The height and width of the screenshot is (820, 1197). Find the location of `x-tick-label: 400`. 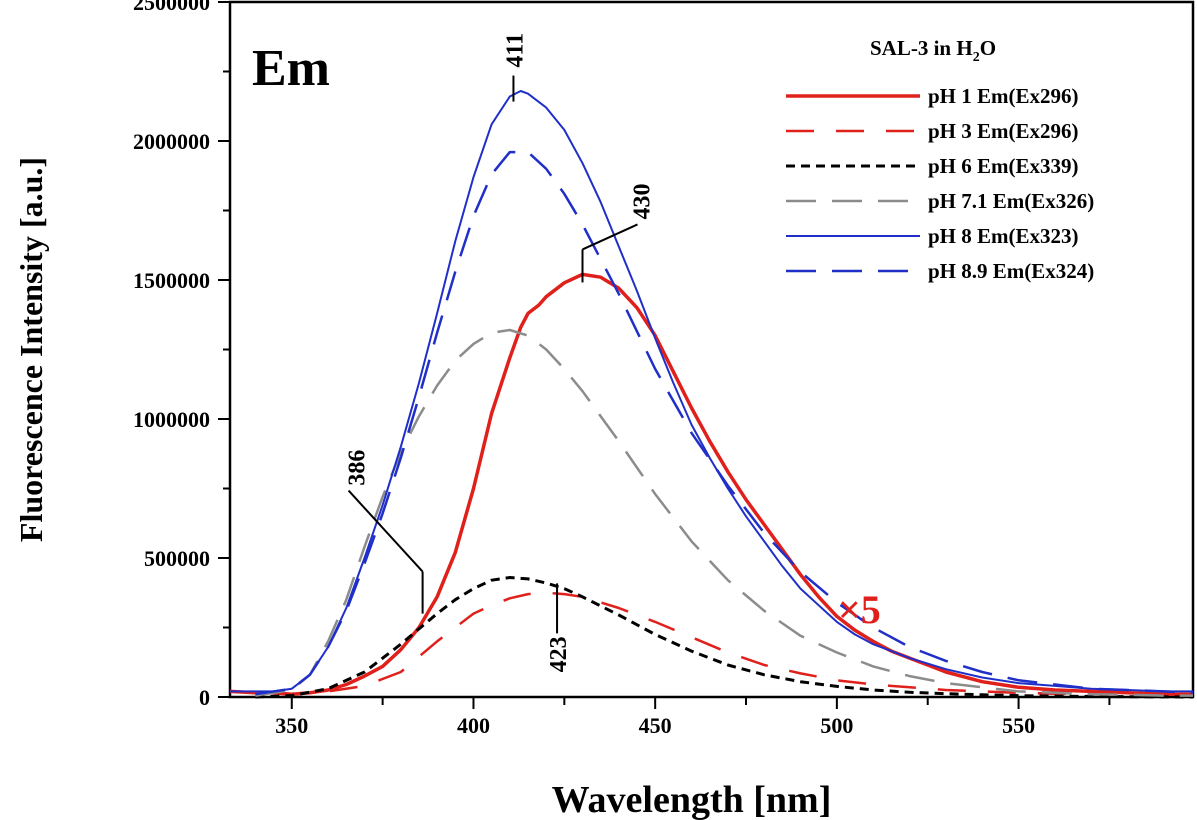

x-tick-label: 400 is located at coordinates (473, 725).